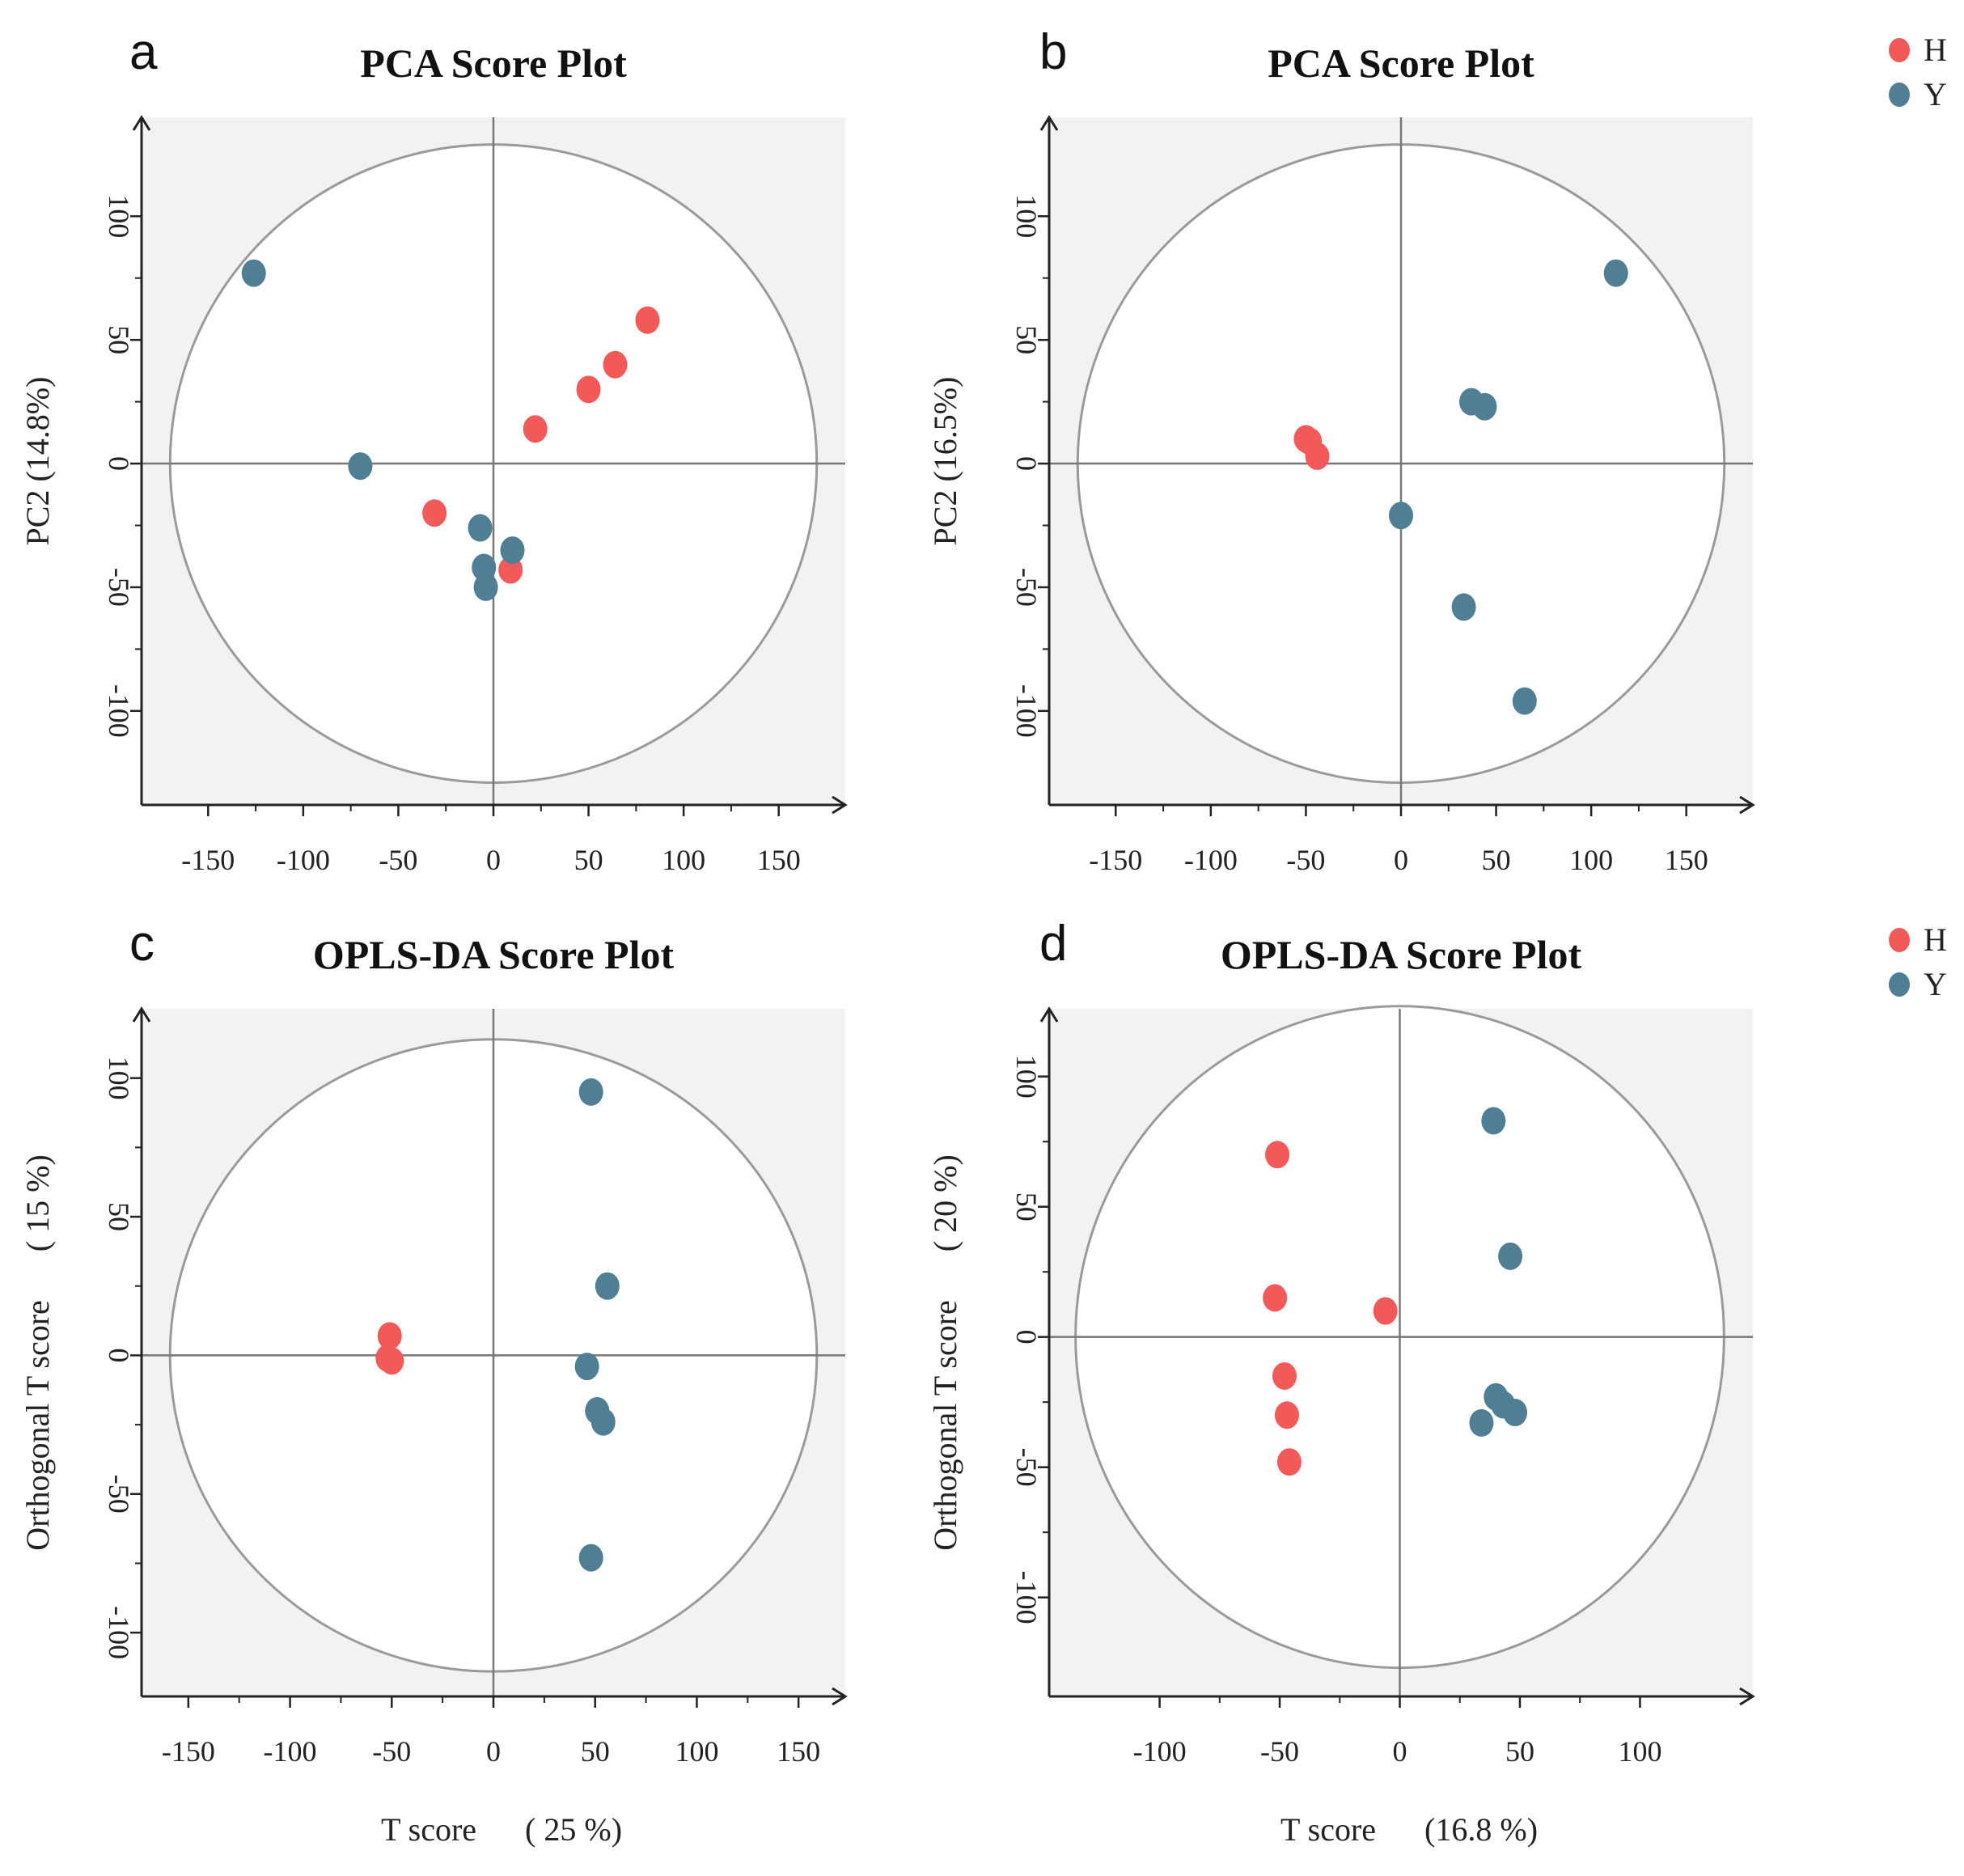 This screenshot has width=1964, height=1876. Describe the element at coordinates (1918, 962) in the screenshot. I see `legend-bottom: HY` at that location.